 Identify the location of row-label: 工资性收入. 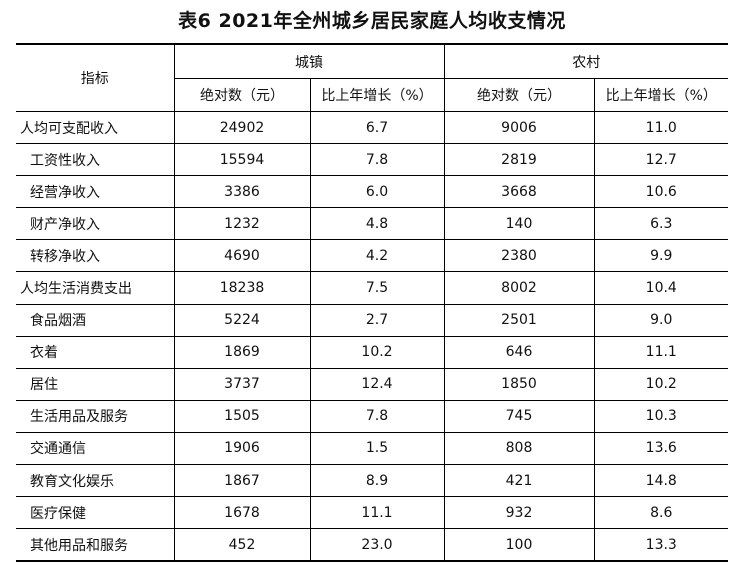
(95, 159).